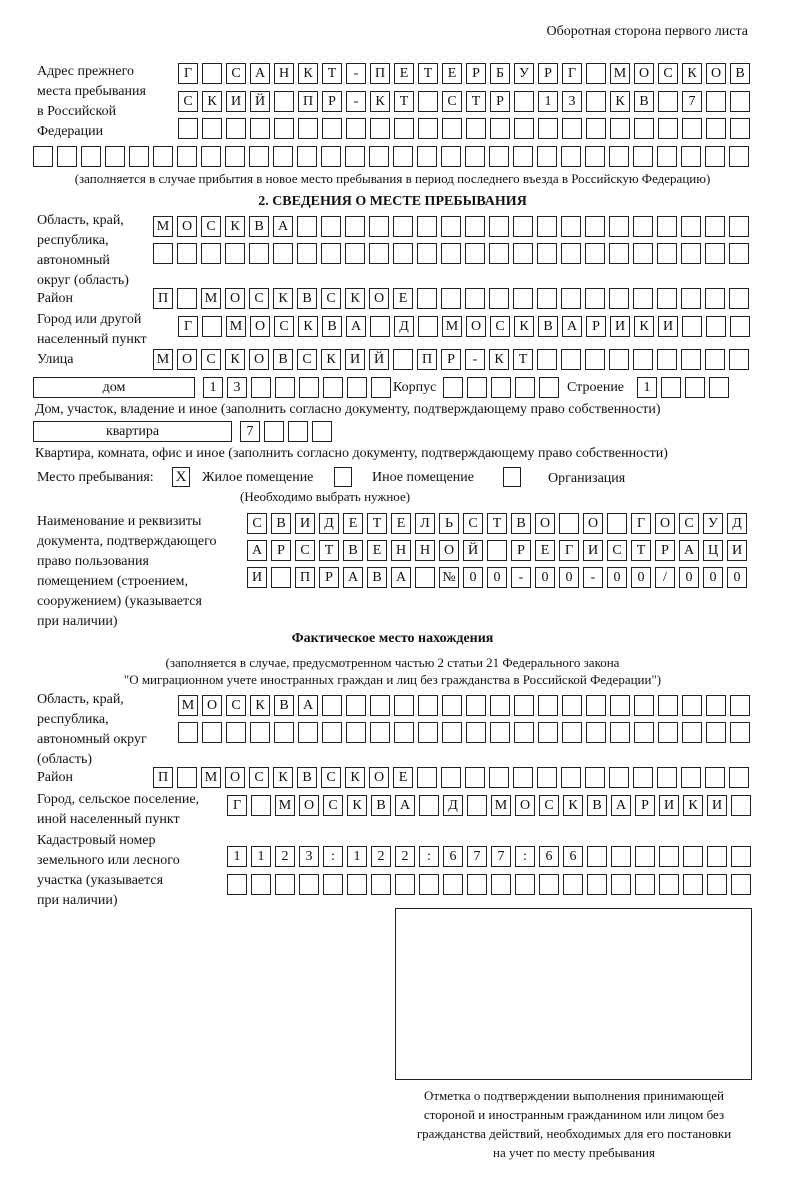  What do you see at coordinates (453, 856) in the screenshot?
I see `char-cell: 6` at bounding box center [453, 856].